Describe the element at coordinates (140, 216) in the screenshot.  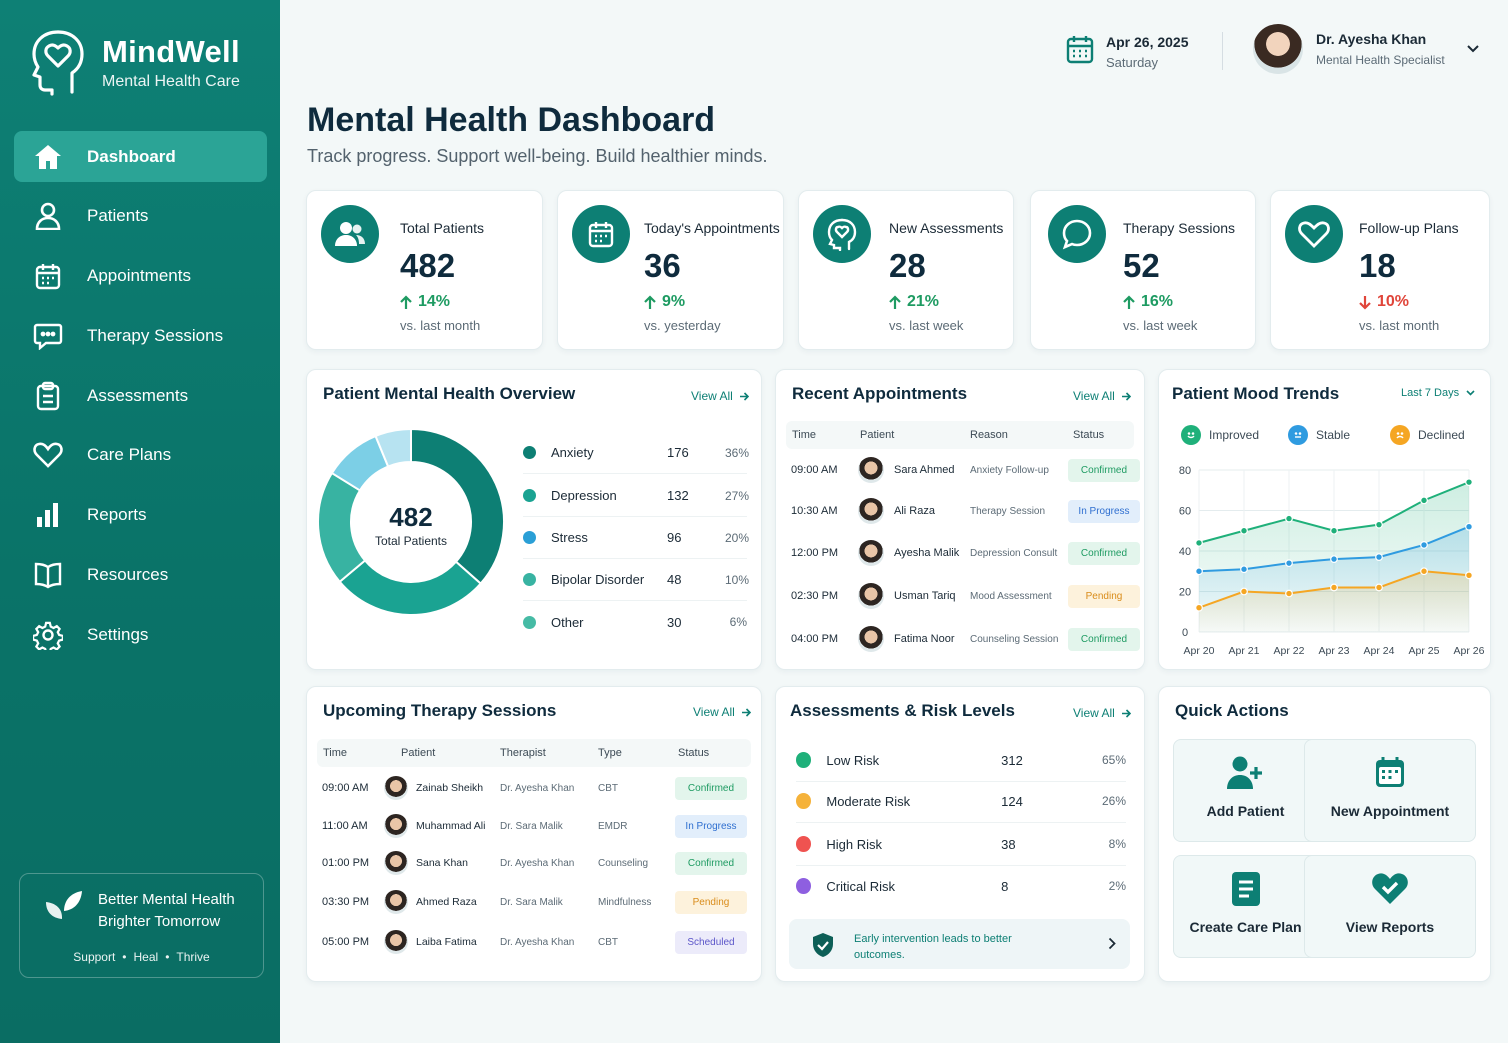
I see `sidebar-item-patients: Patients` at that location.